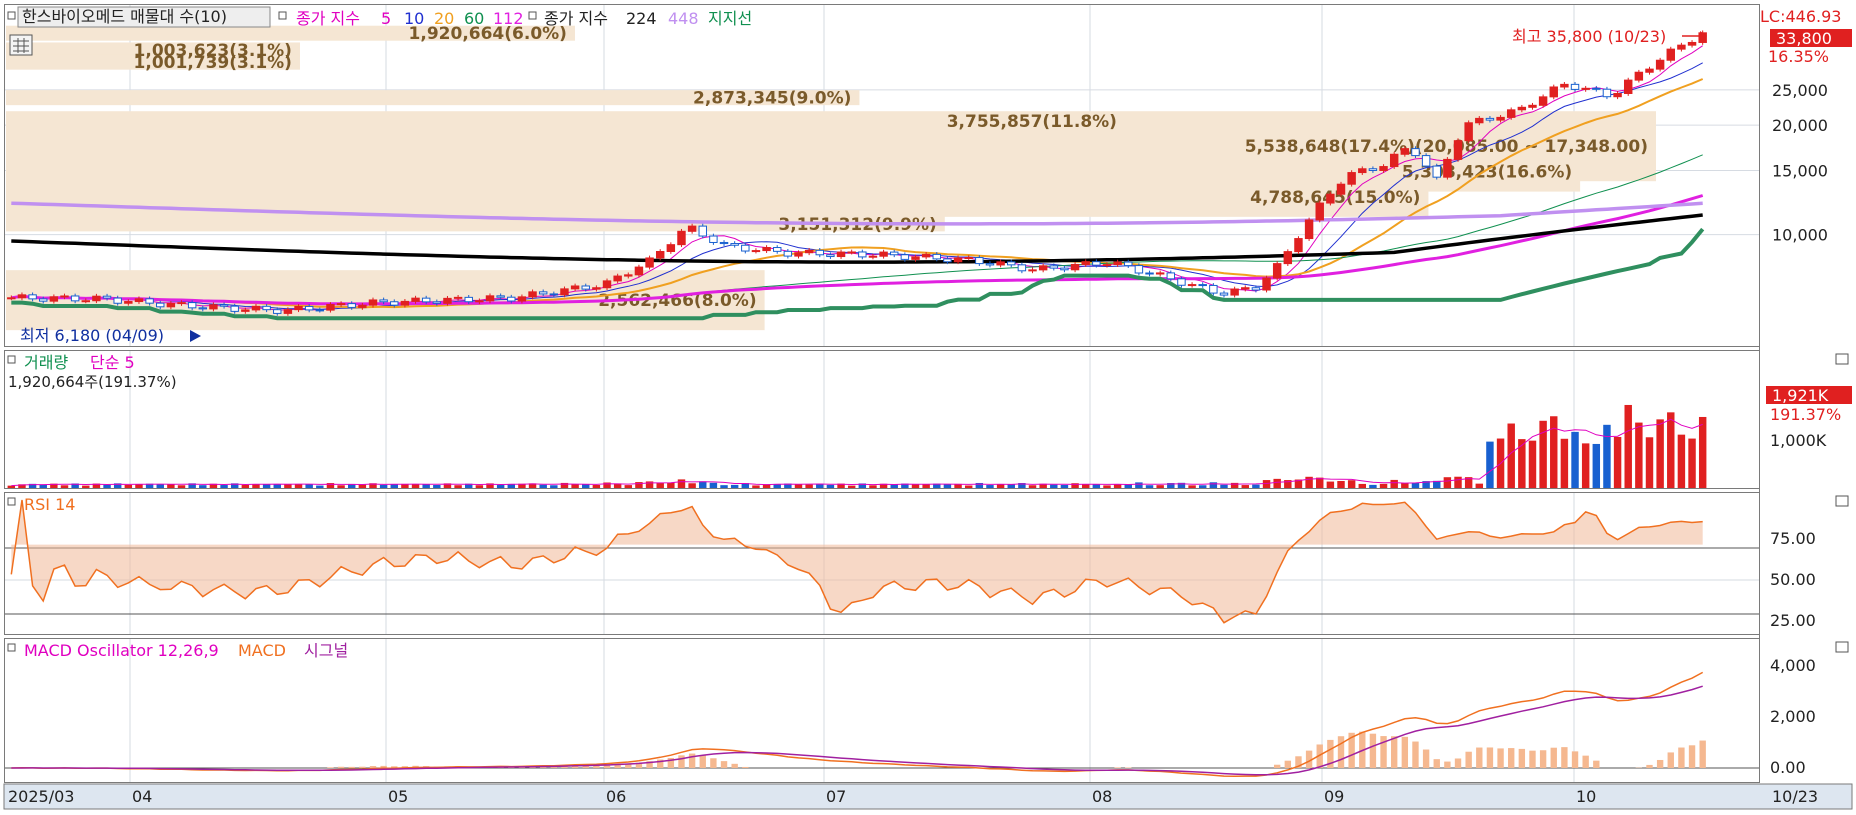 The height and width of the screenshot is (815, 1856). What do you see at coordinates (532, 15) in the screenshot?
I see `ma2-toggle-icon` at bounding box center [532, 15].